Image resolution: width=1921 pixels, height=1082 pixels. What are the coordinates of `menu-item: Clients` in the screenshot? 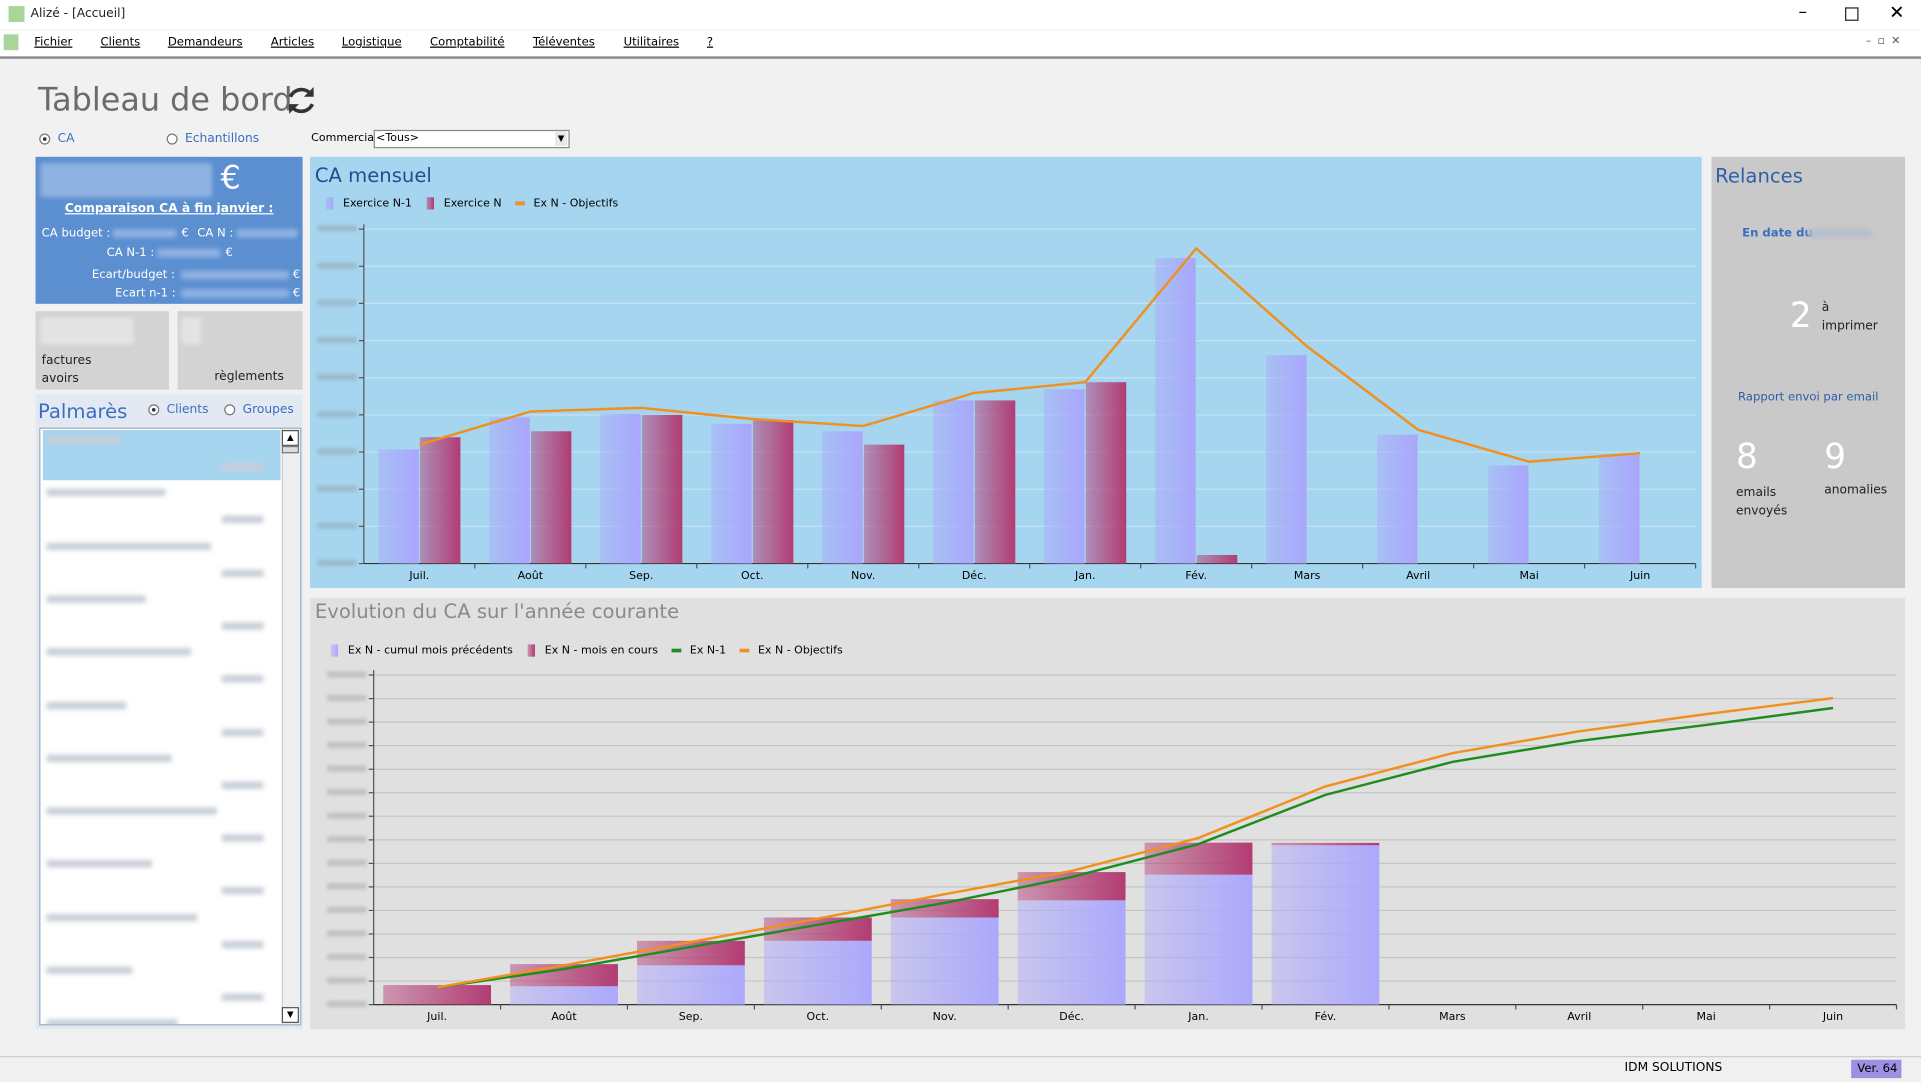 It's located at (120, 42).